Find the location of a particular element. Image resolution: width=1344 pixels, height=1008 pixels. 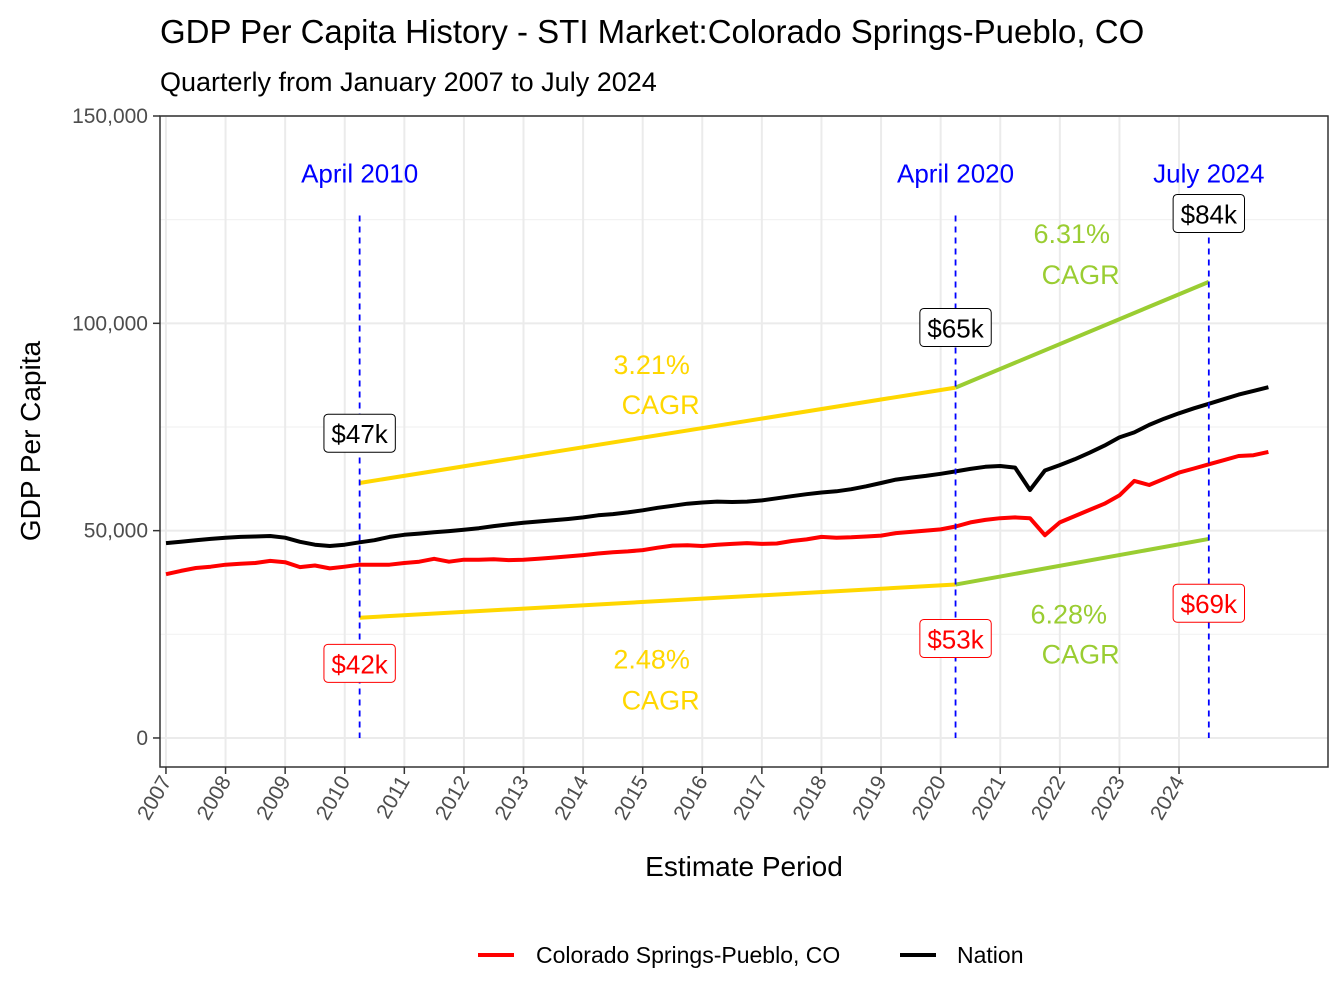

x-tick-label: 2014 is located at coordinates (571, 798).